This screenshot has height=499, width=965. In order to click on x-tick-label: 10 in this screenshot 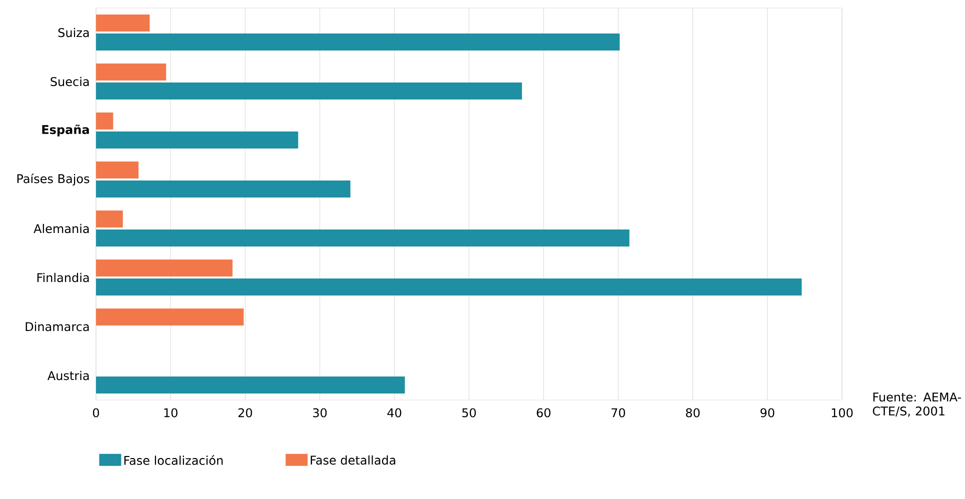, I will do `click(171, 413)`.